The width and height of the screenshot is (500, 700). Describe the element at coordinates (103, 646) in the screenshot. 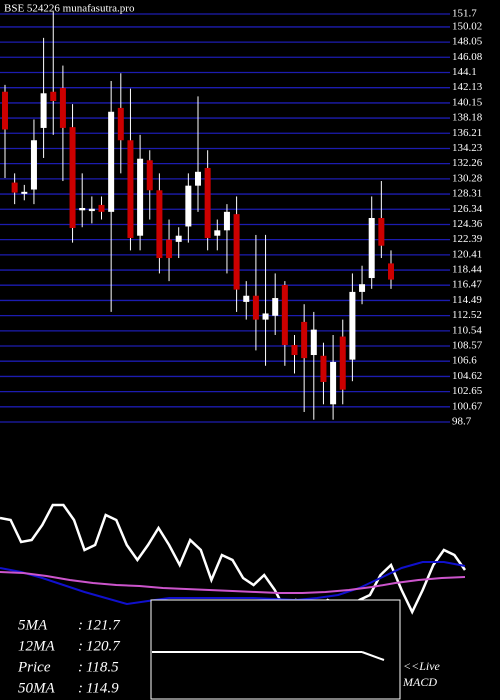

I see `info-value: 120.7` at that location.